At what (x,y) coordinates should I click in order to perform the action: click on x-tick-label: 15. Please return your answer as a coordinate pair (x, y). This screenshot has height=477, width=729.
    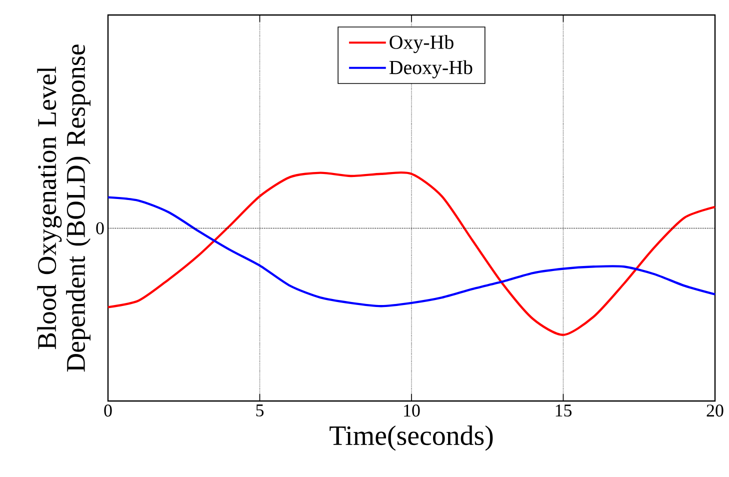
    Looking at the image, I should click on (564, 410).